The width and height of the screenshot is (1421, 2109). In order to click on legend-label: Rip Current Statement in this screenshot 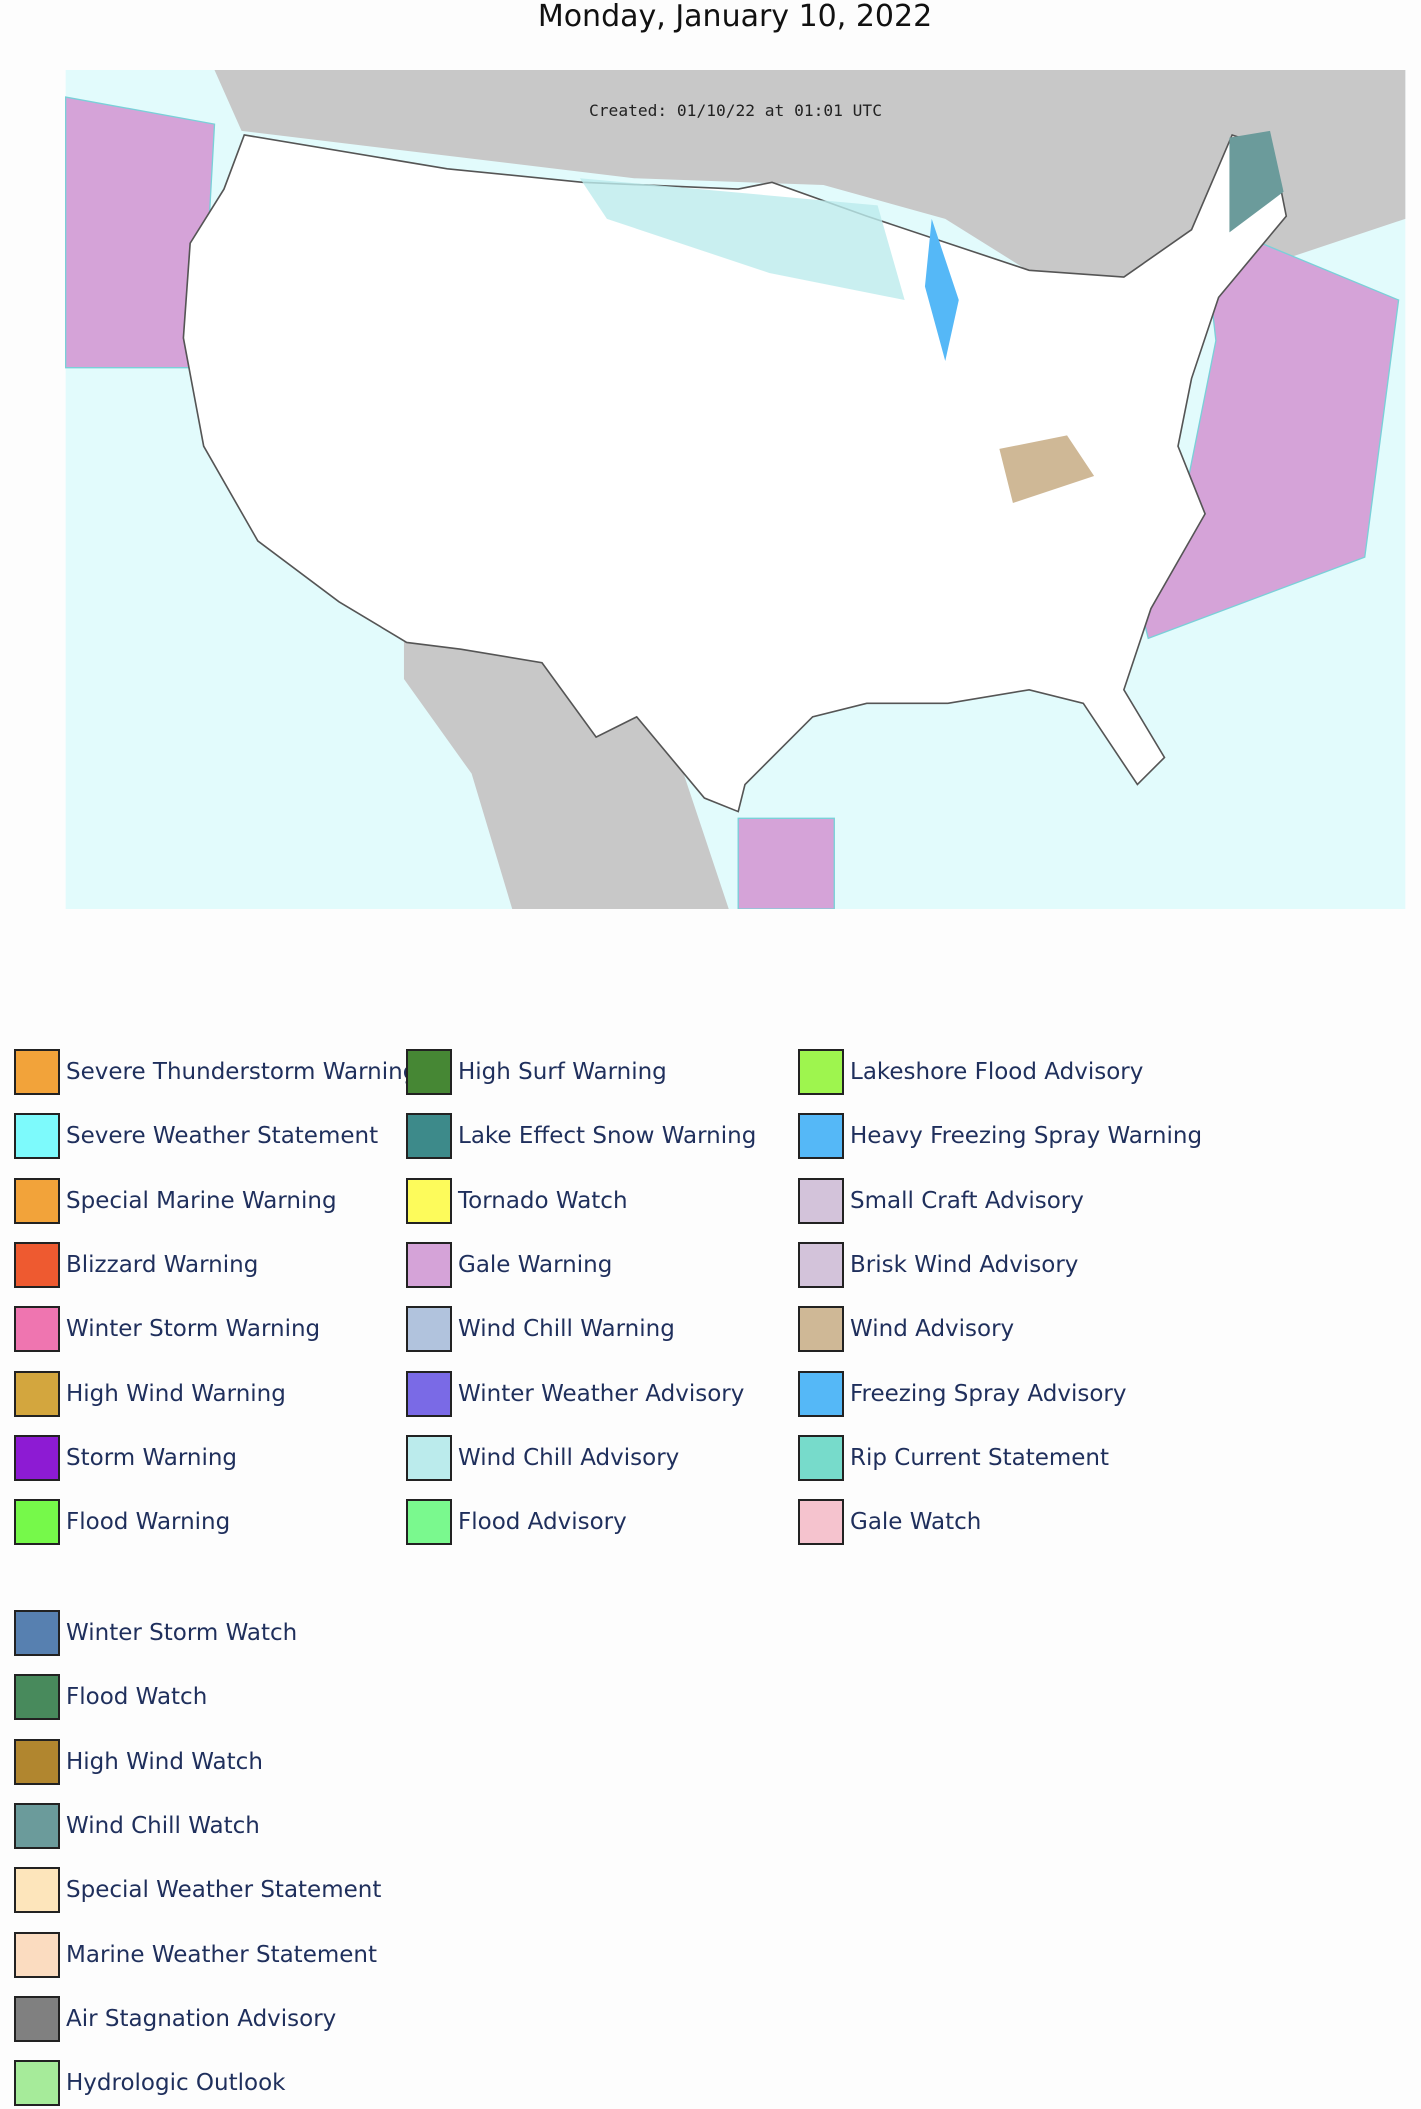, I will do `click(980, 1457)`.